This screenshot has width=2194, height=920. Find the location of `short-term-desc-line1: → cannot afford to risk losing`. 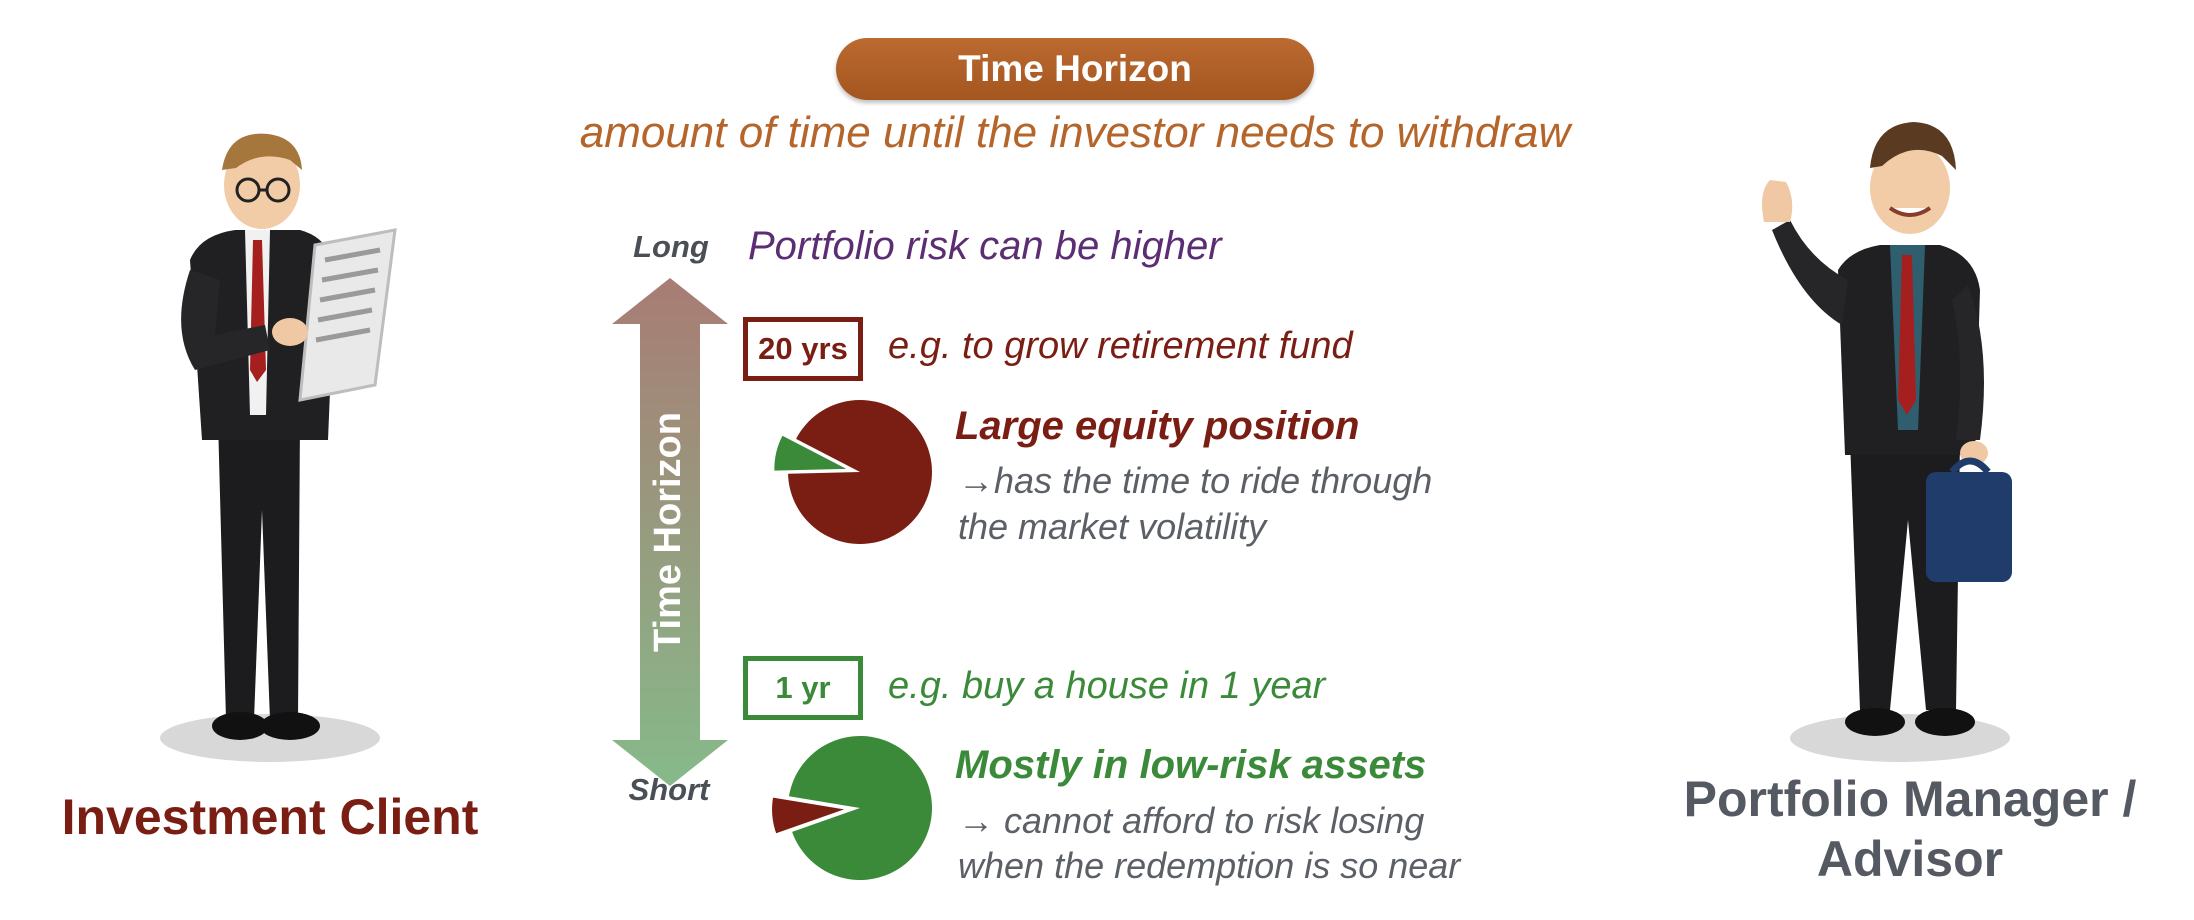

short-term-desc-line1: → cannot afford to risk losing is located at coordinates (1191, 820).